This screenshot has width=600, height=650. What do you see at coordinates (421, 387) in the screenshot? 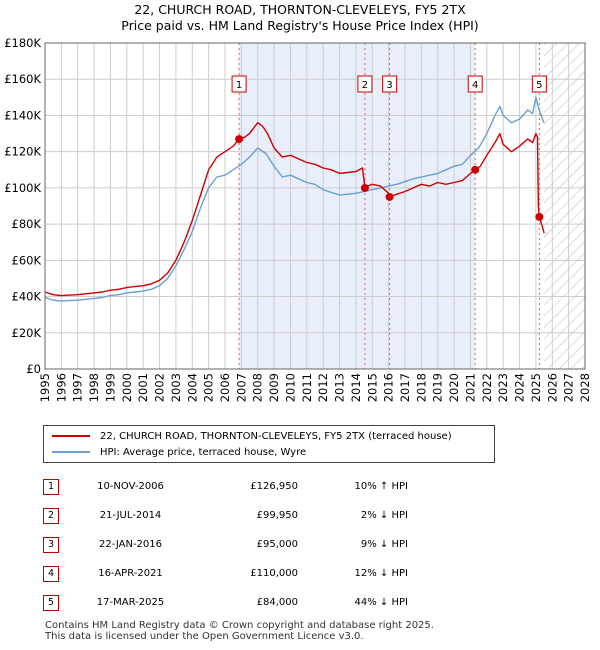
I see `x-tick-label: 2018` at bounding box center [421, 387].